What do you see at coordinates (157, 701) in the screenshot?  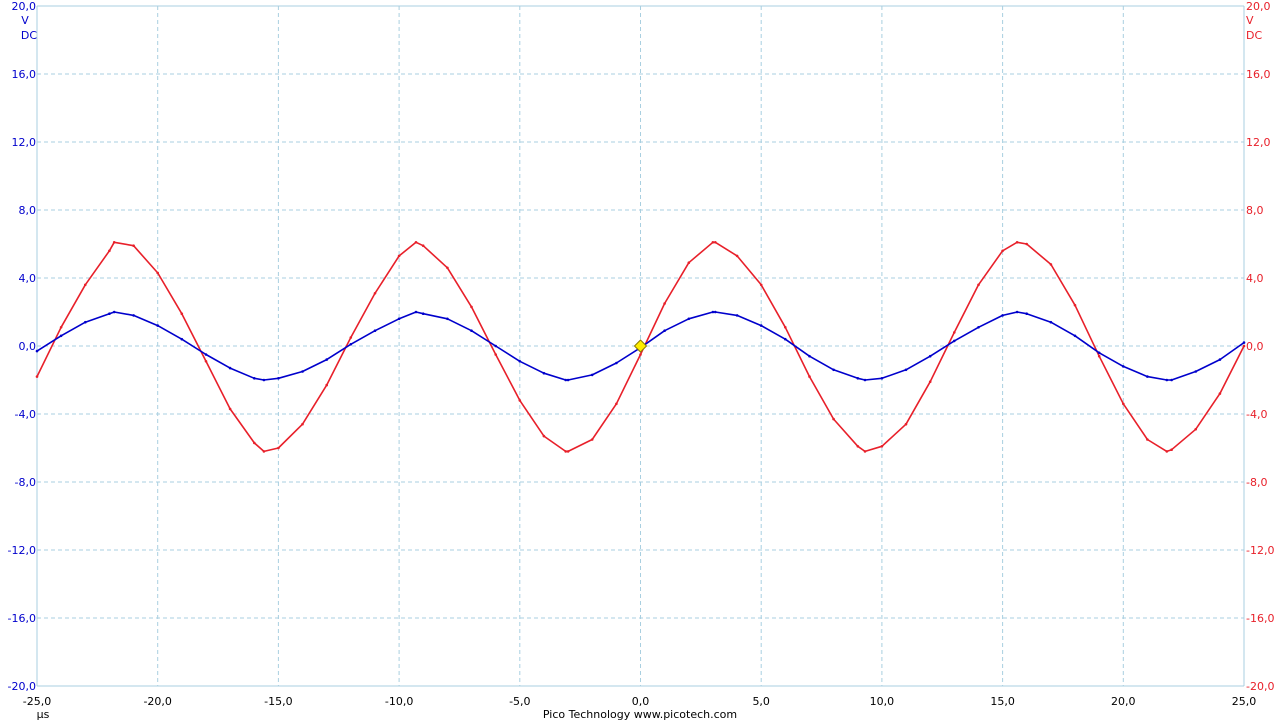 I see `x-tick-label: -20,0` at bounding box center [157, 701].